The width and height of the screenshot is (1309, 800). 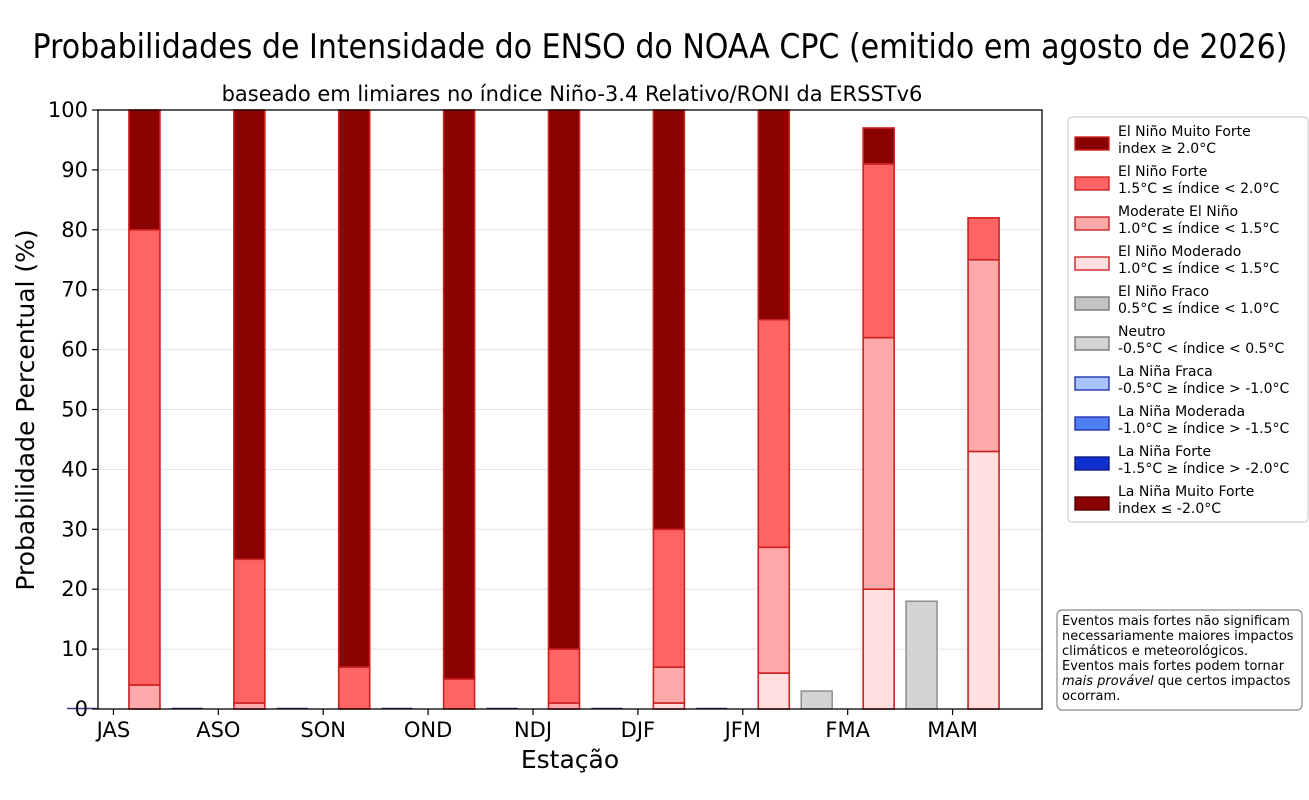 I want to click on x-tick-label: JFM, so click(x=742, y=730).